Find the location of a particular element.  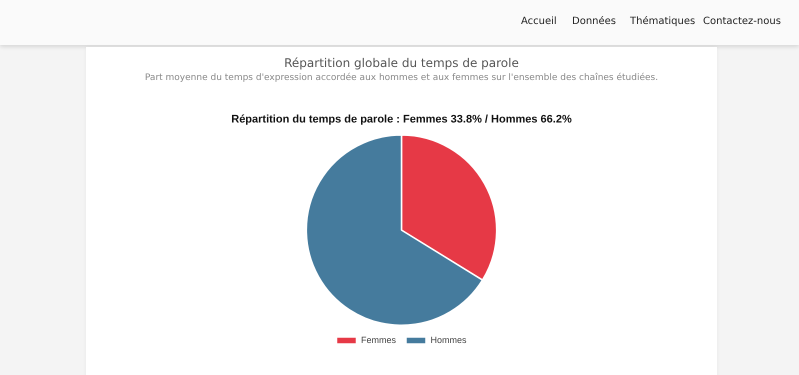

text: Contactez-nous is located at coordinates (742, 21).